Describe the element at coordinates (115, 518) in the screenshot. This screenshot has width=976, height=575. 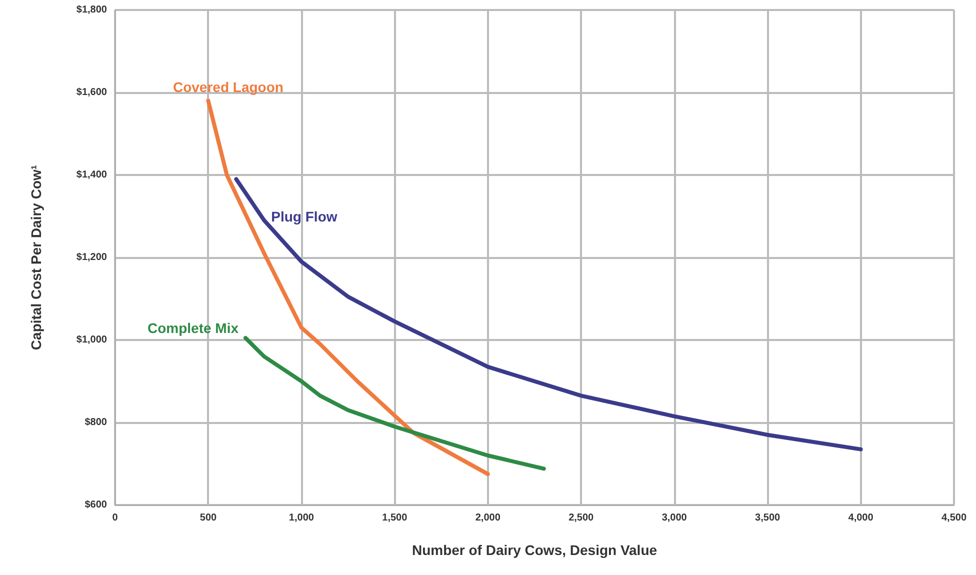
I see `x-tick-label: 0` at that location.